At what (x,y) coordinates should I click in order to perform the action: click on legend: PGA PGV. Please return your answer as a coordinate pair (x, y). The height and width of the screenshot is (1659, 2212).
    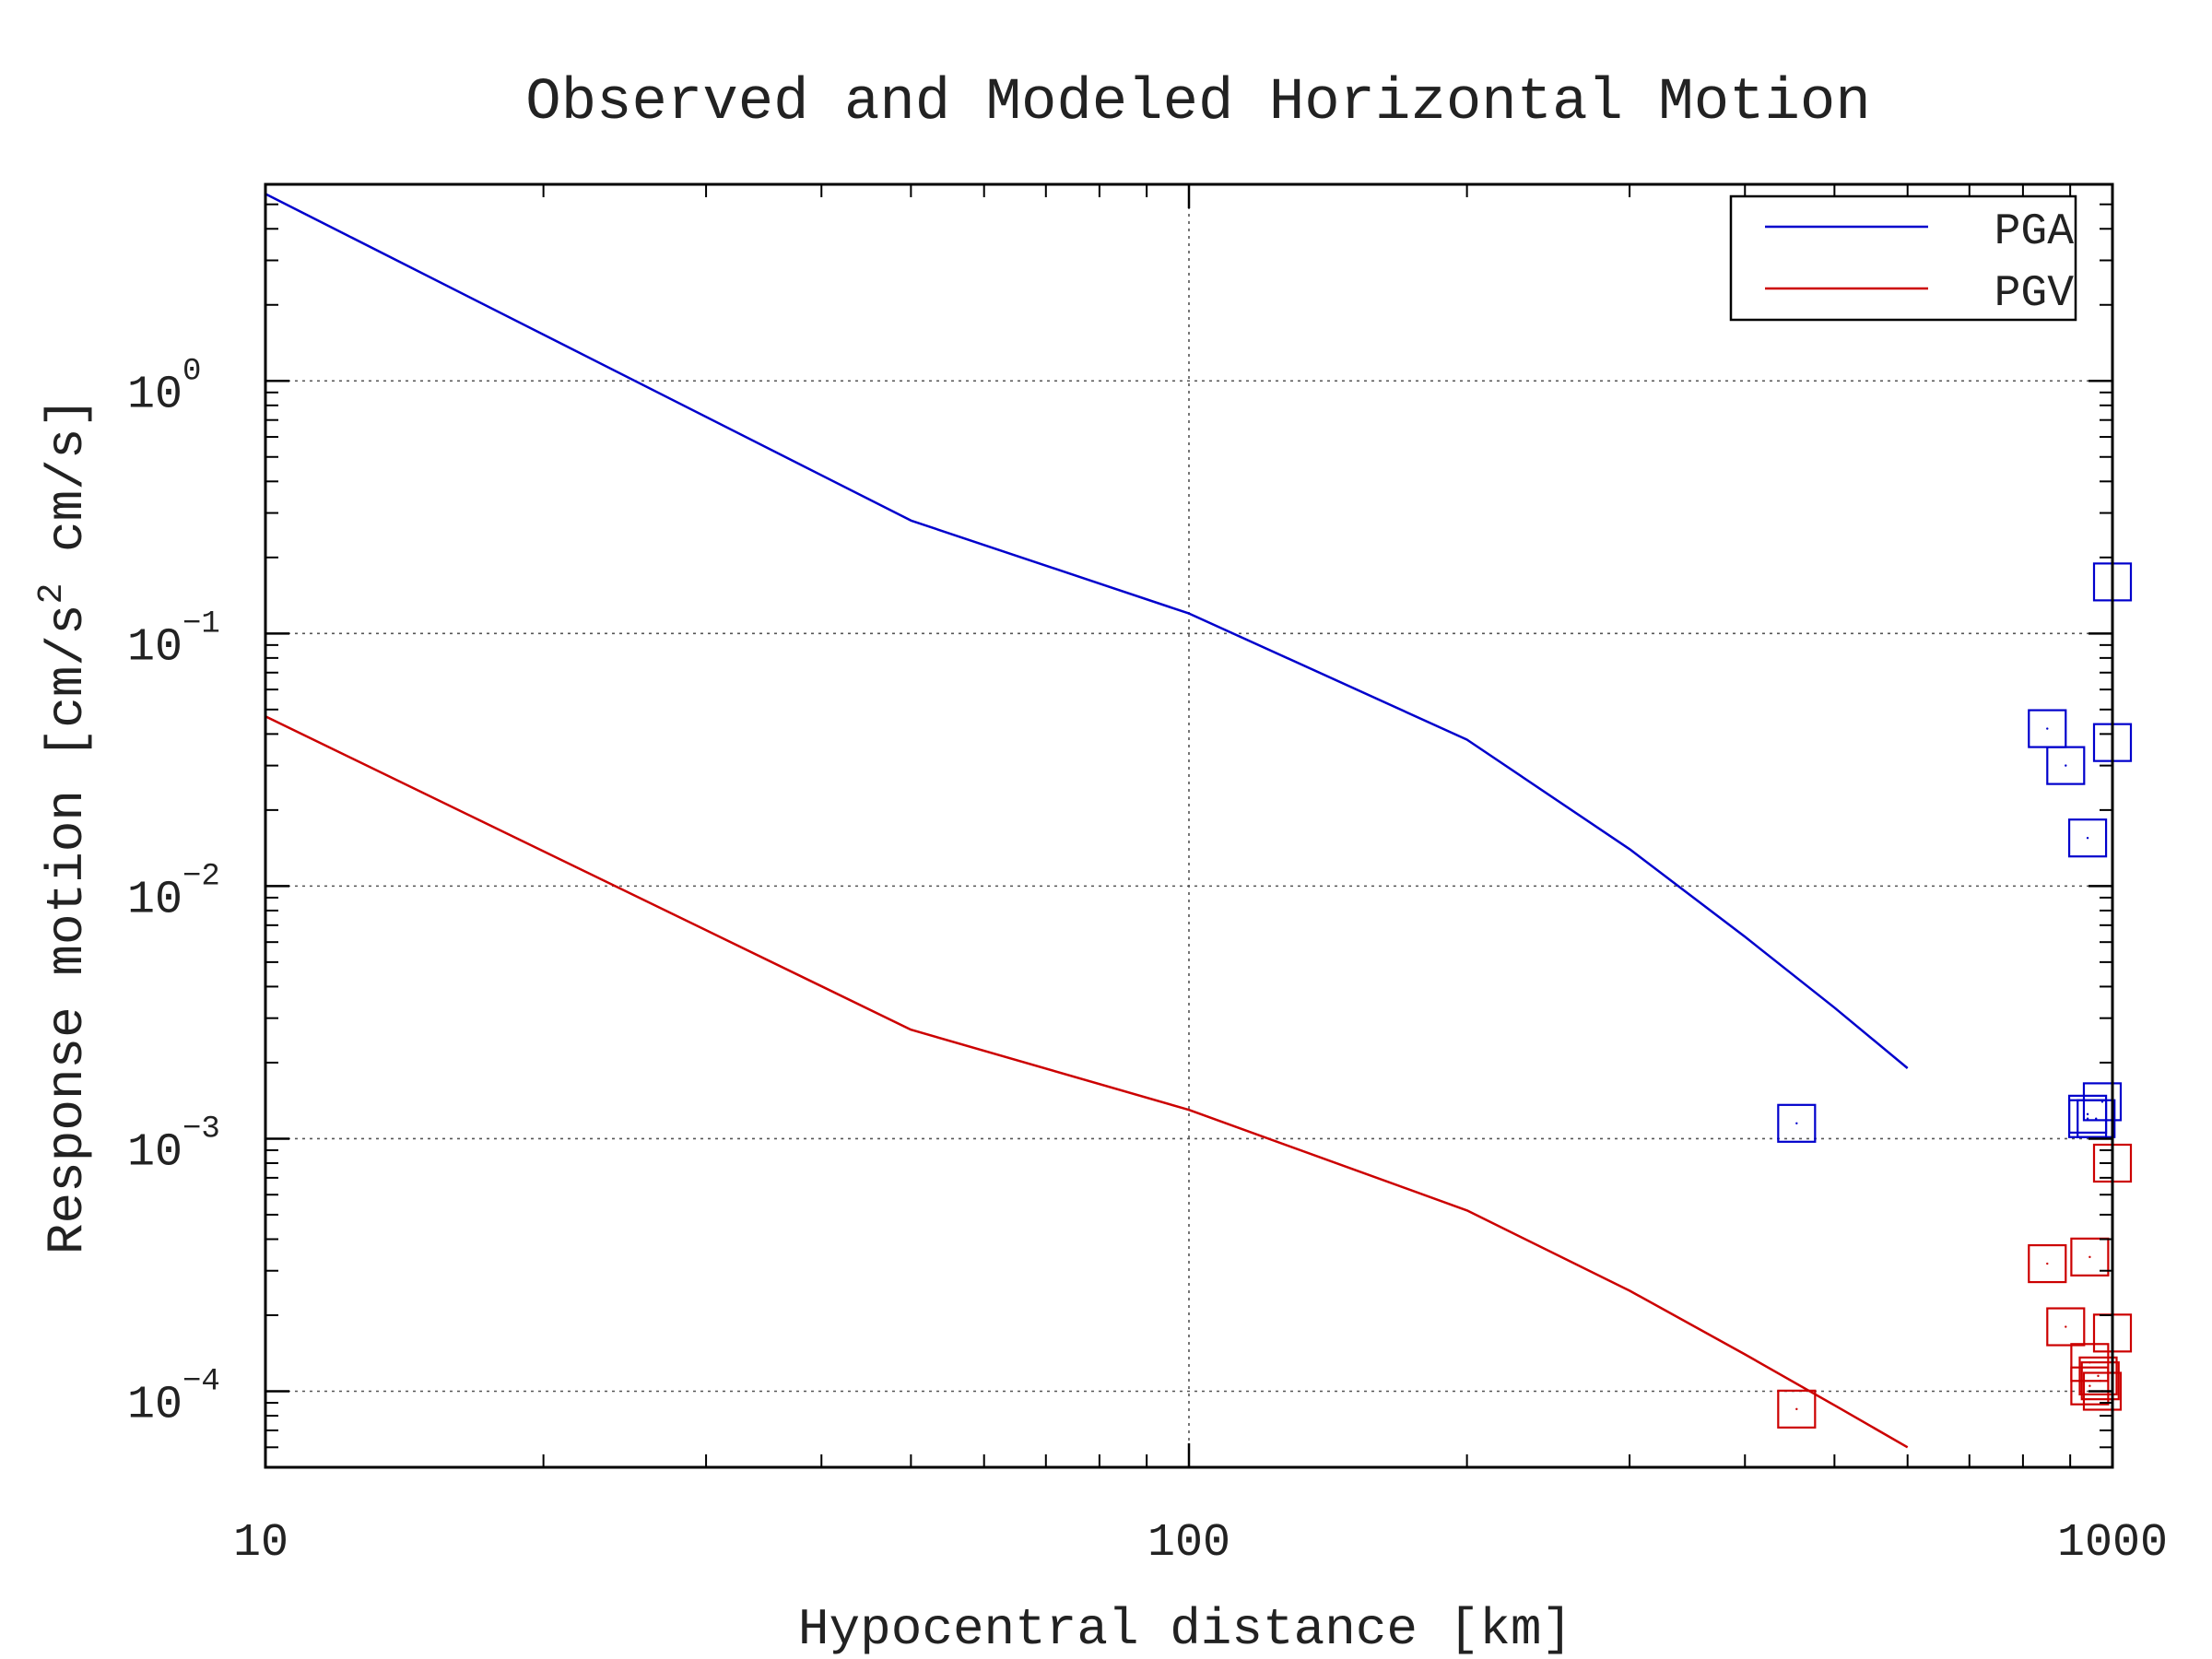
    Looking at the image, I should click on (1903, 258).